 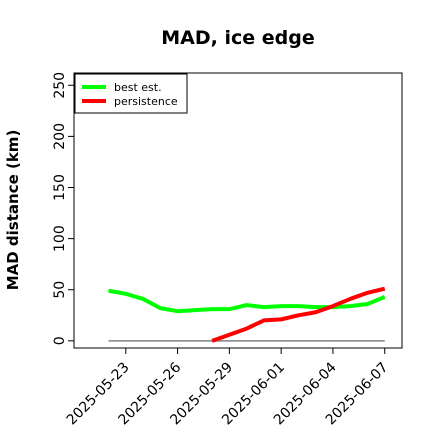 I want to click on series-line-persistence, so click(x=298, y=314).